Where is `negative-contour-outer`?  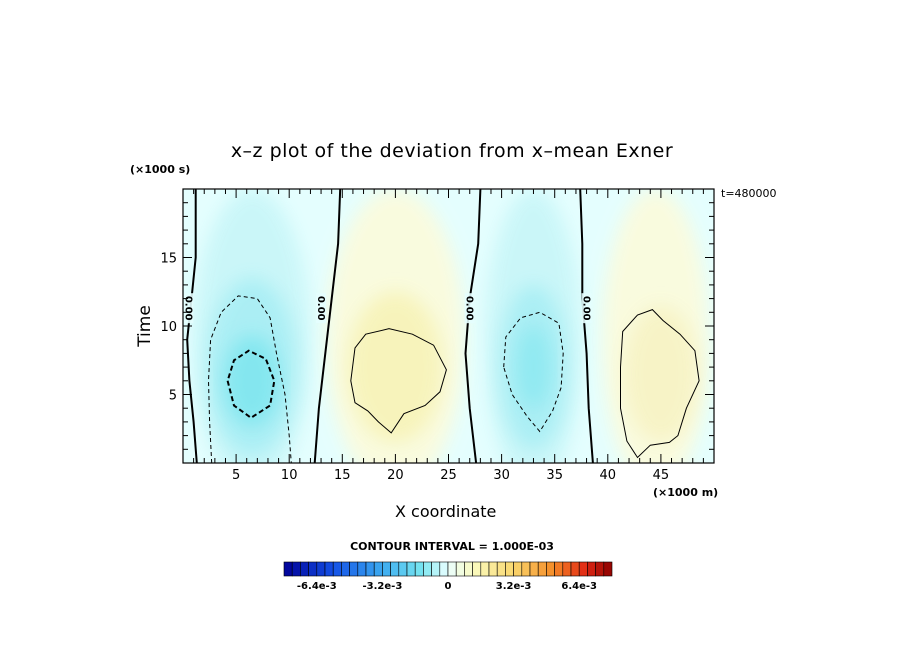 negative-contour-outer is located at coordinates (249, 379).